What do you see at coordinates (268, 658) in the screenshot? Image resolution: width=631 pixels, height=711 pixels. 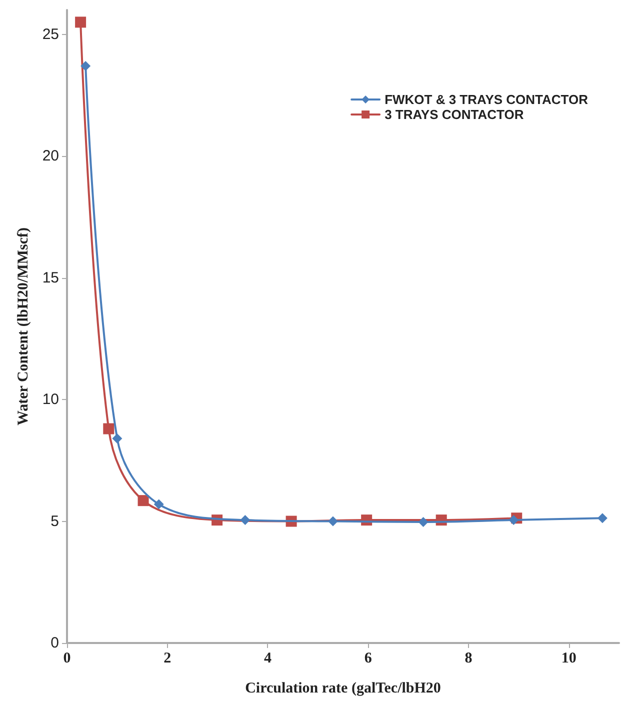 I see `x-tick-label: 4` at bounding box center [268, 658].